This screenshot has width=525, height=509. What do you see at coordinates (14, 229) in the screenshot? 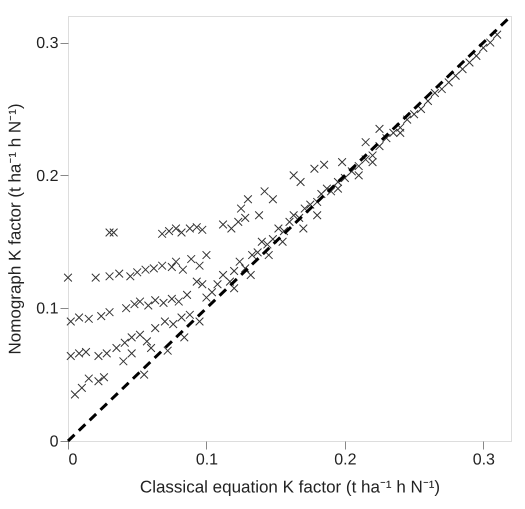
I see `y-axis-title: Nomograph K factor (t ha⁻¹ h N⁻¹)` at bounding box center [14, 229].